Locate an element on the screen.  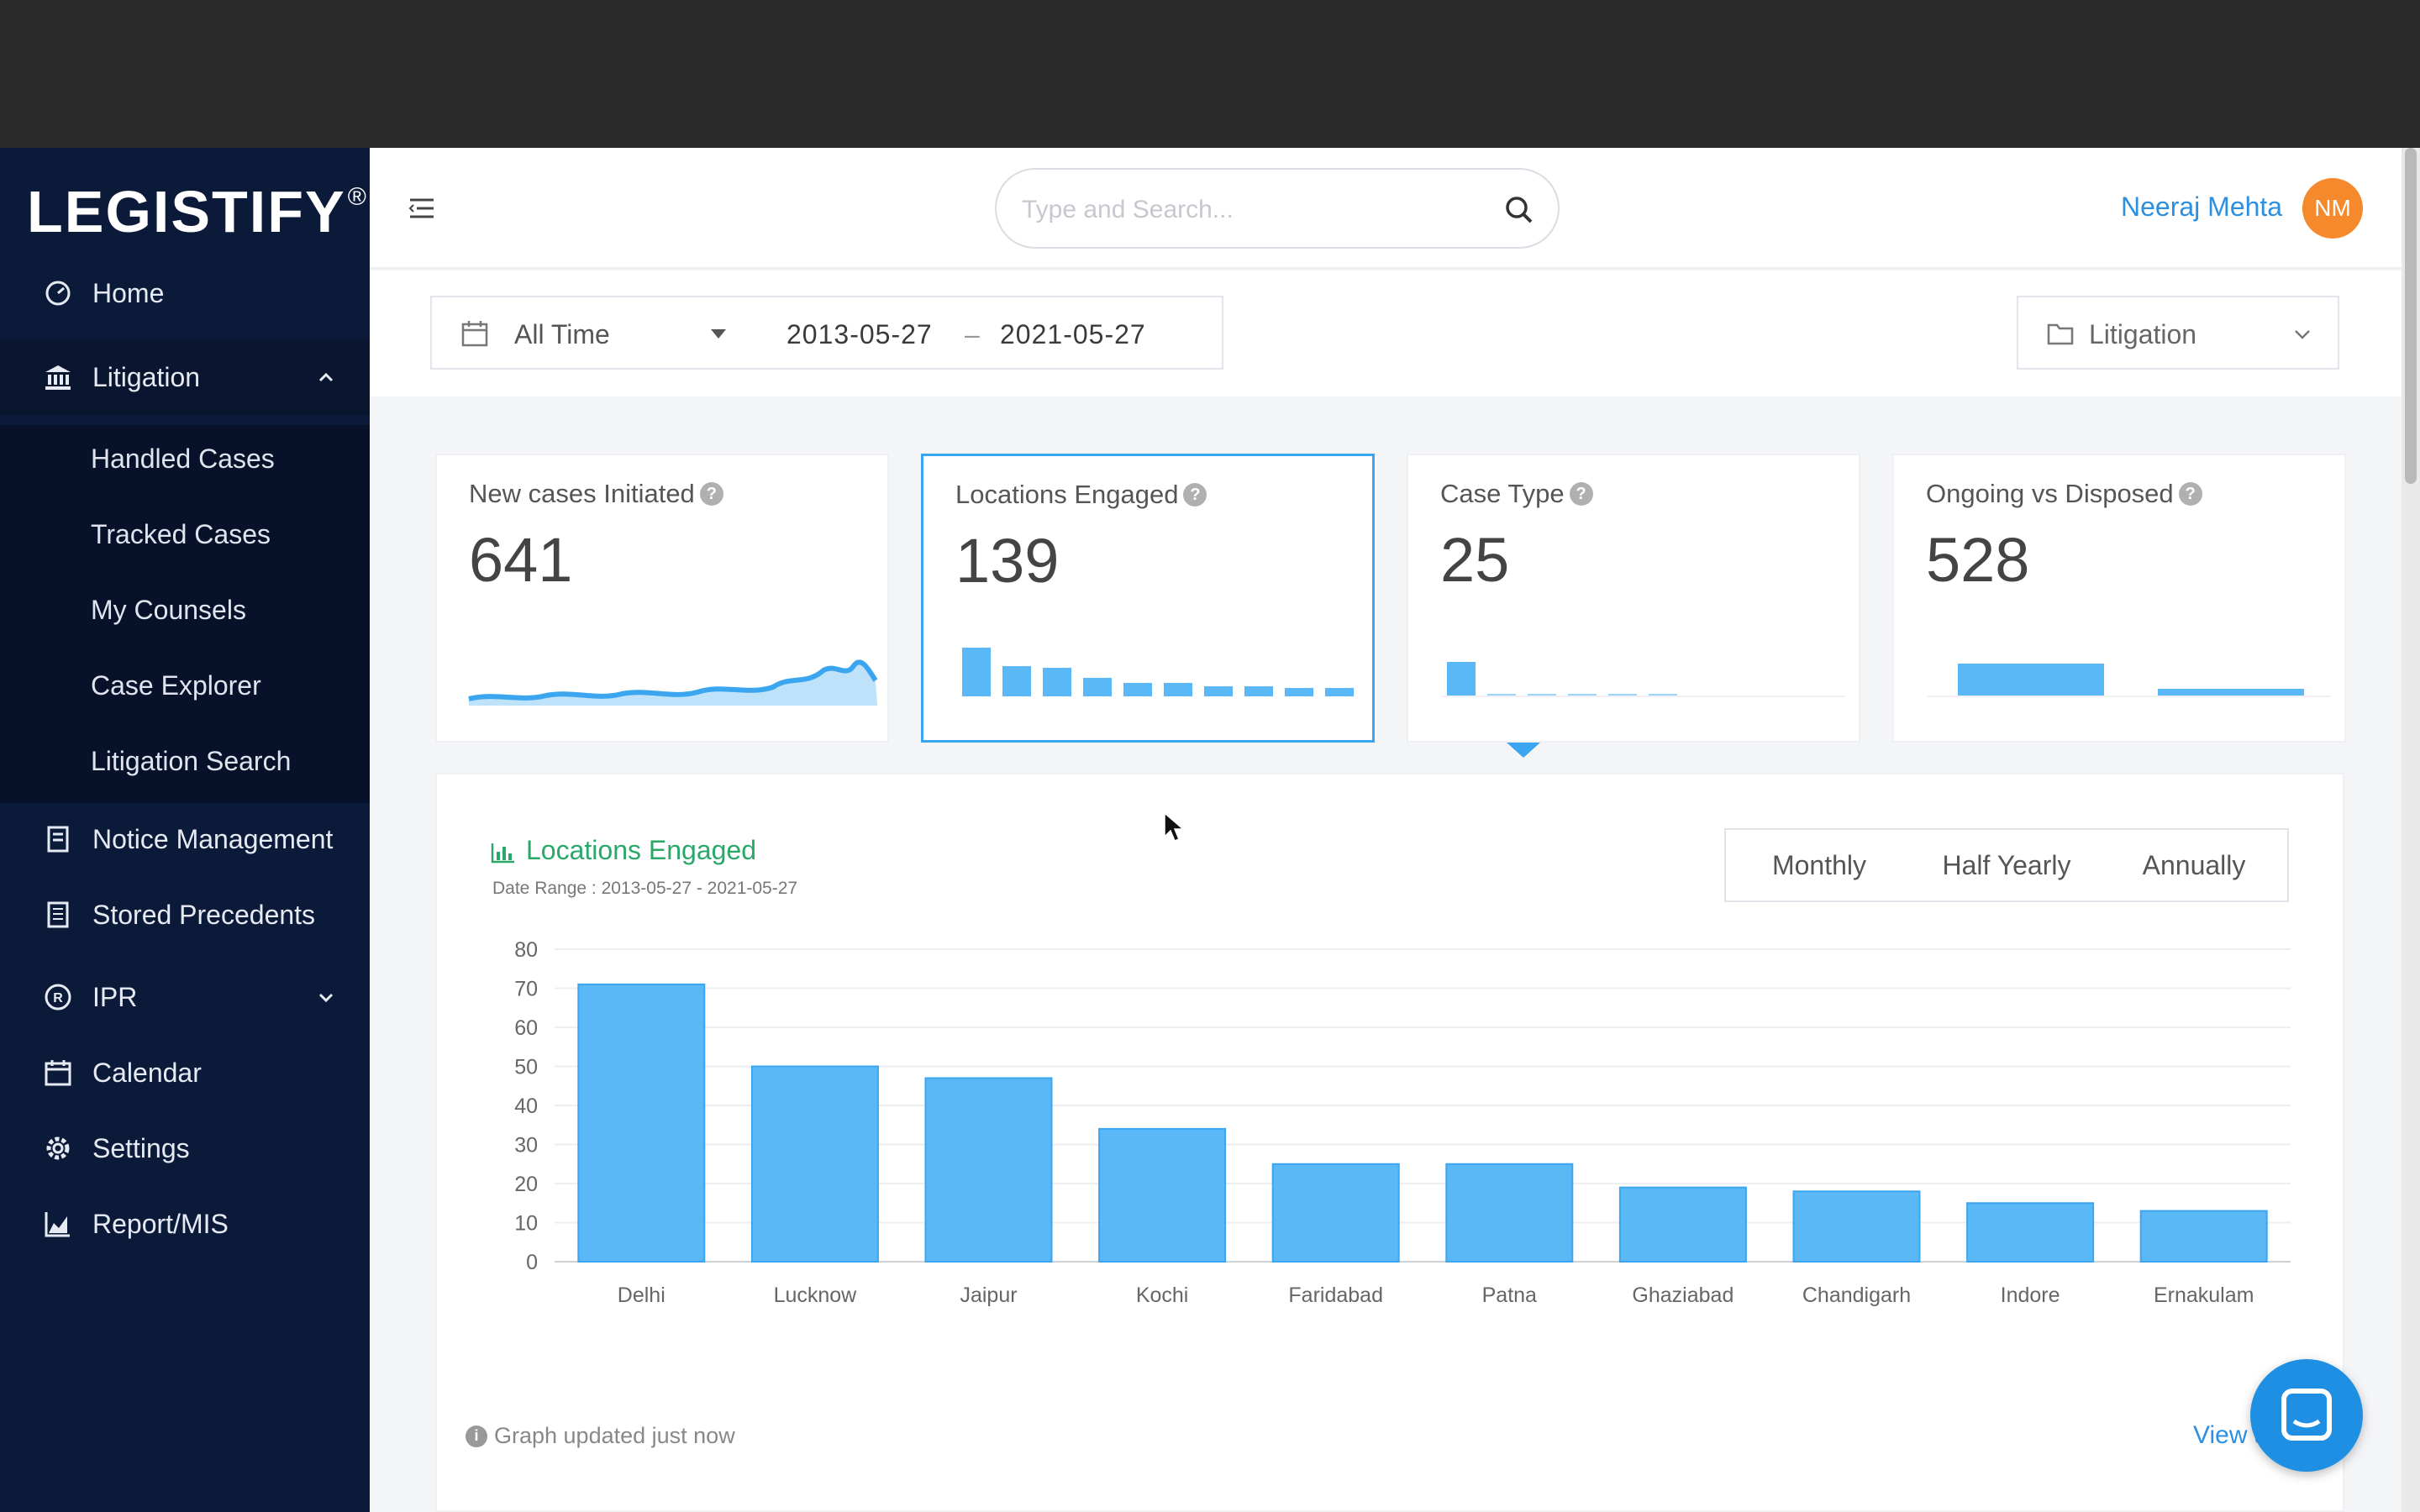
y-tick-label: 60 is located at coordinates (526, 1028).